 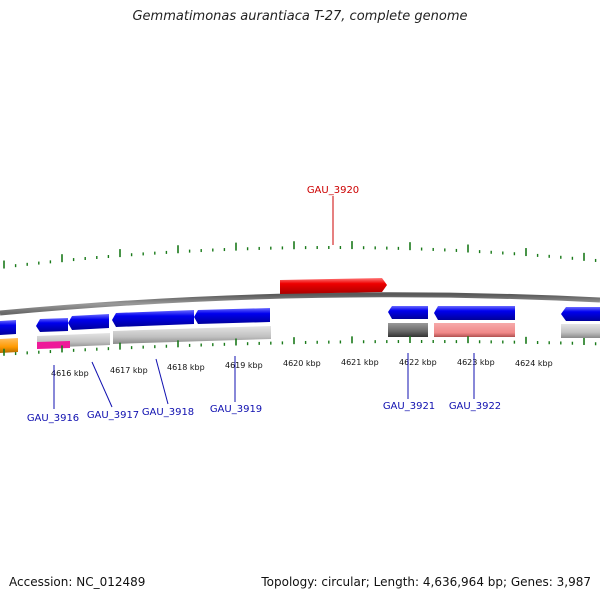 What do you see at coordinates (300, 255) in the screenshot?
I see `outer-tick-ring` at bounding box center [300, 255].